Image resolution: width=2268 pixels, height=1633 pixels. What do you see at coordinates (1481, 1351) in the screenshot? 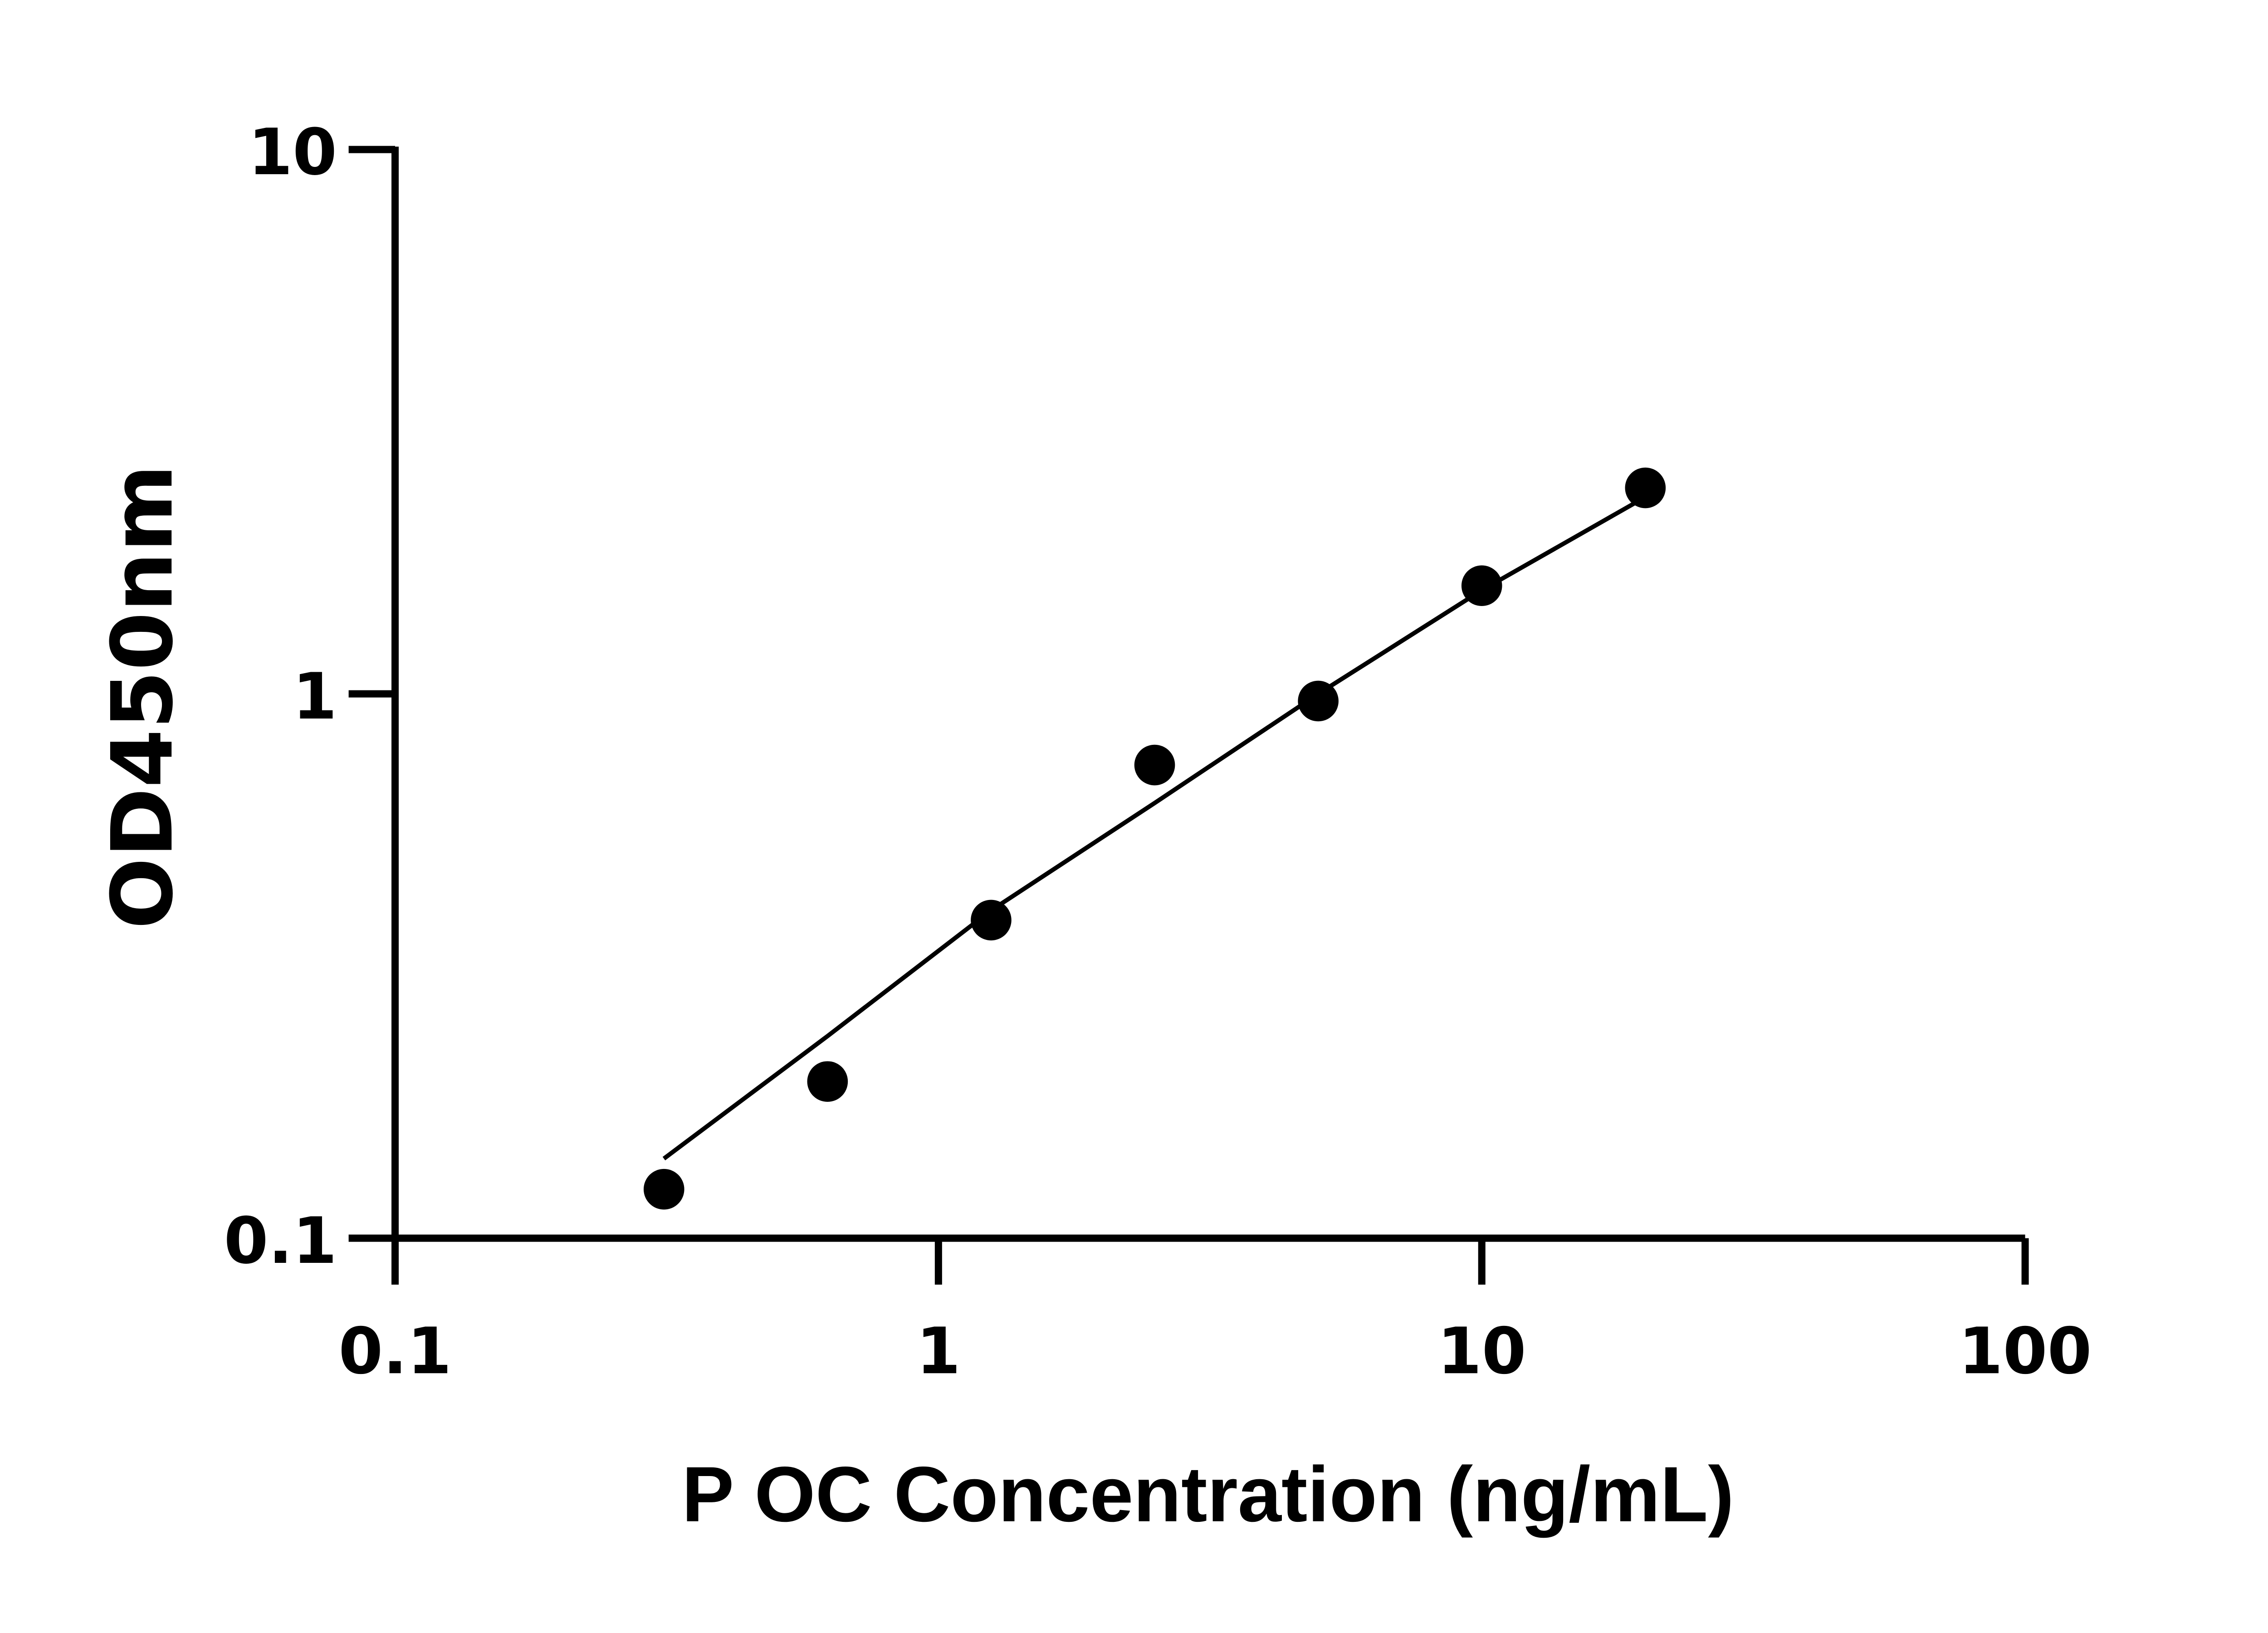
I see `x-tick-label: 10` at bounding box center [1481, 1351].